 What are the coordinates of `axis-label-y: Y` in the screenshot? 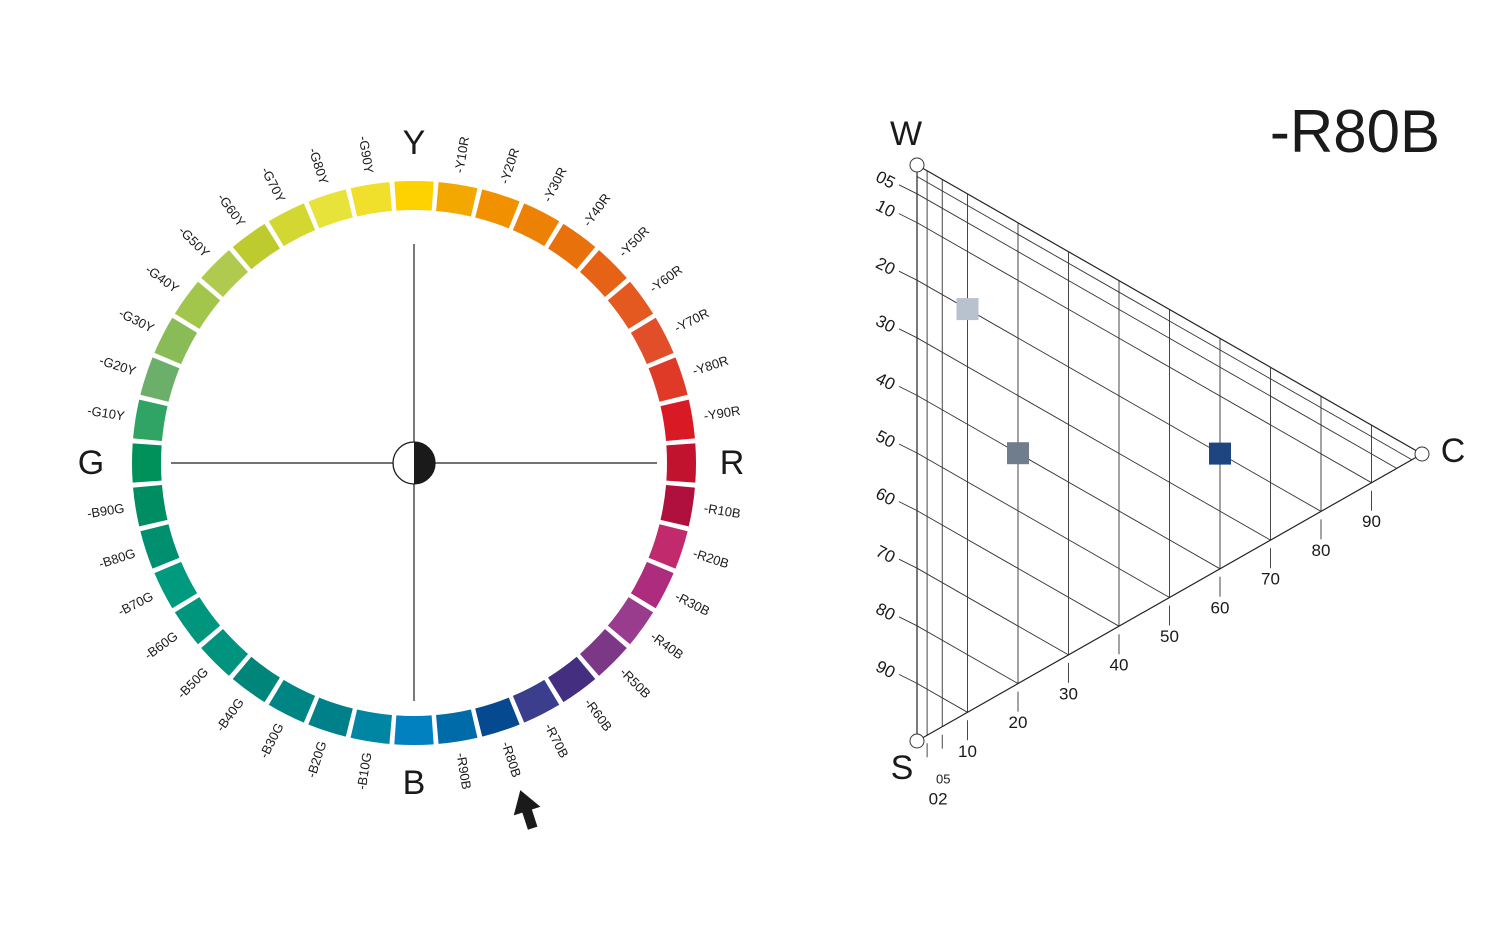 It's located at (414, 143).